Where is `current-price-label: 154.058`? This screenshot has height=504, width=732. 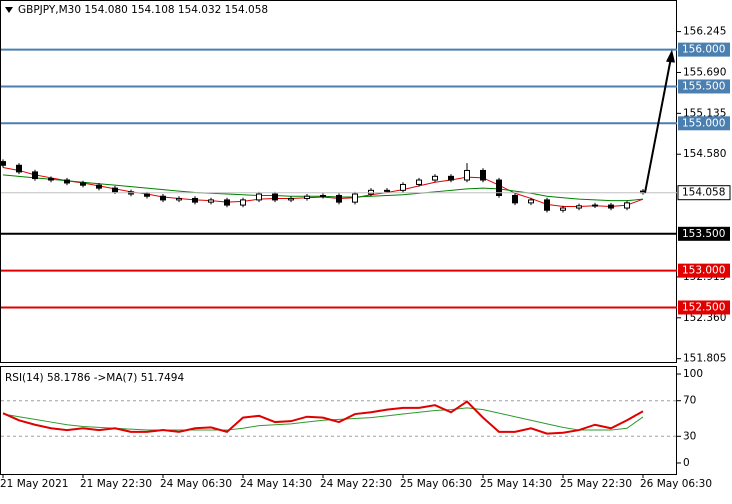 current-price-label: 154.058 is located at coordinates (703, 193).